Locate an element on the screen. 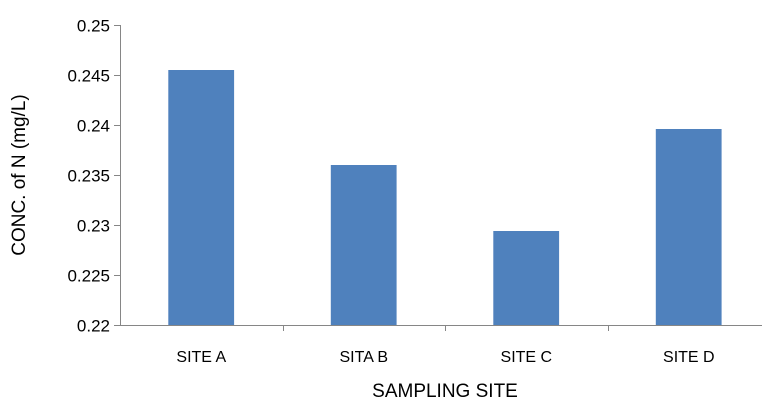 Image resolution: width=762 pixels, height=403 pixels. x-tick-label: SITE D is located at coordinates (689, 357).